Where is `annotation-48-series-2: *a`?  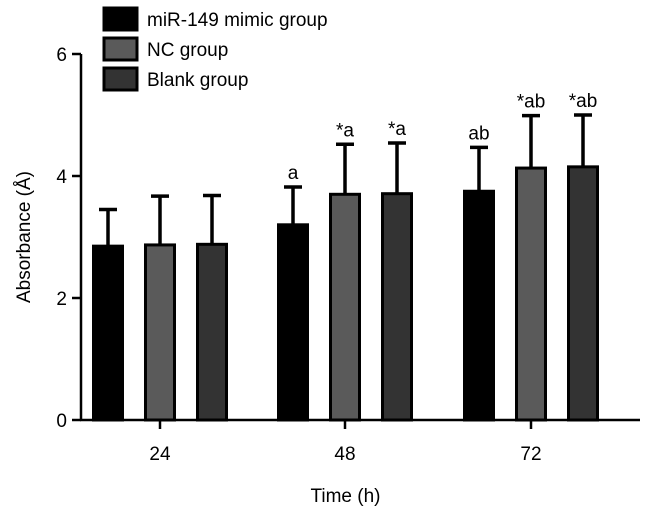
annotation-48-series-2: *a is located at coordinates (397, 129).